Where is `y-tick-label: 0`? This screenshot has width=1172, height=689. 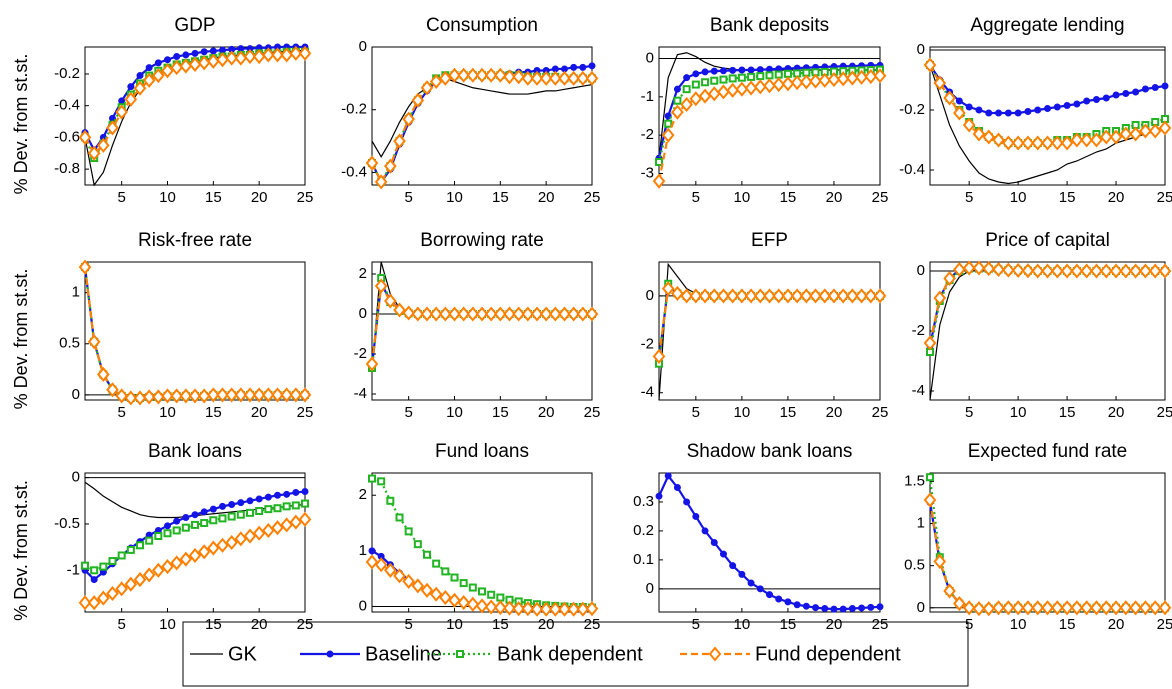 y-tick-label: 0 is located at coordinates (650, 57).